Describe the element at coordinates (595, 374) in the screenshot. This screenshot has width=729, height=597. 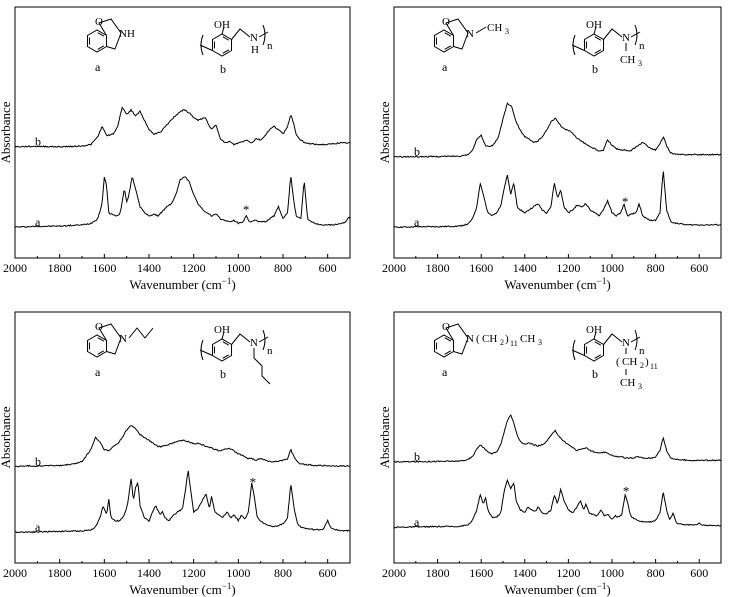
I see `structure-label-b: b` at that location.